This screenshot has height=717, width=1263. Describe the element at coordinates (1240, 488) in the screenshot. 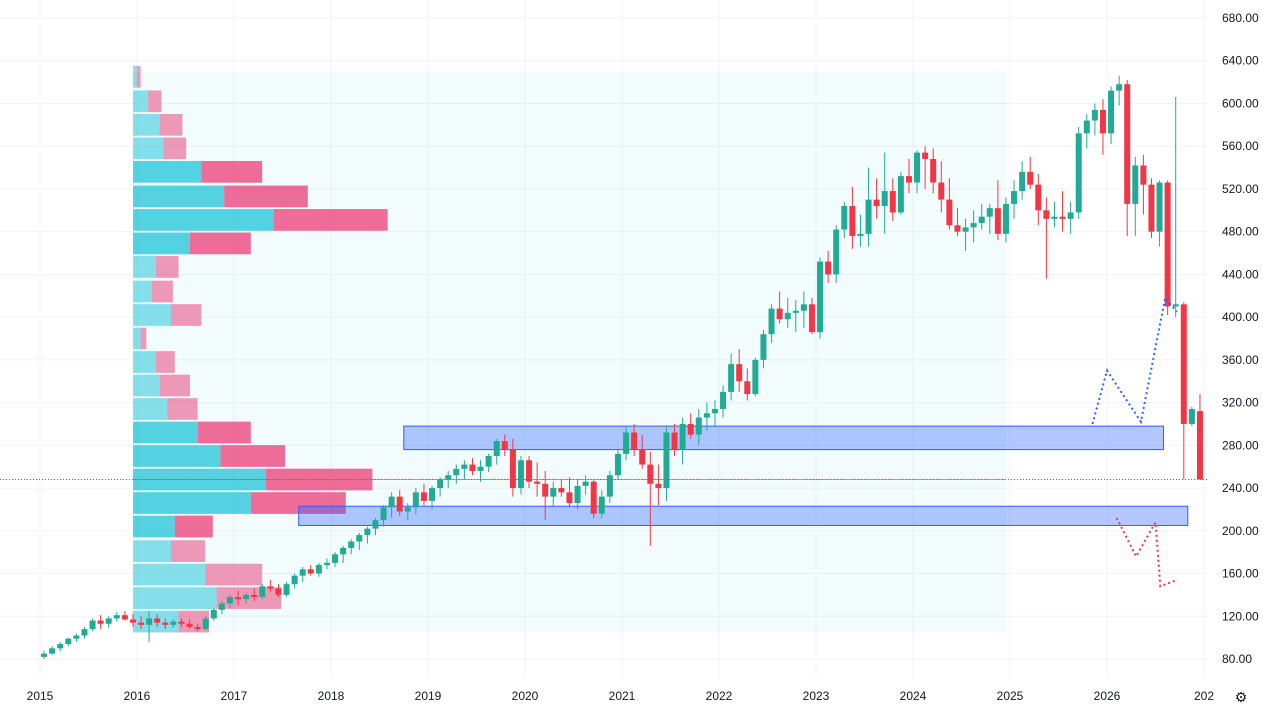

I see `y-tick-label: 240.00` at that location.